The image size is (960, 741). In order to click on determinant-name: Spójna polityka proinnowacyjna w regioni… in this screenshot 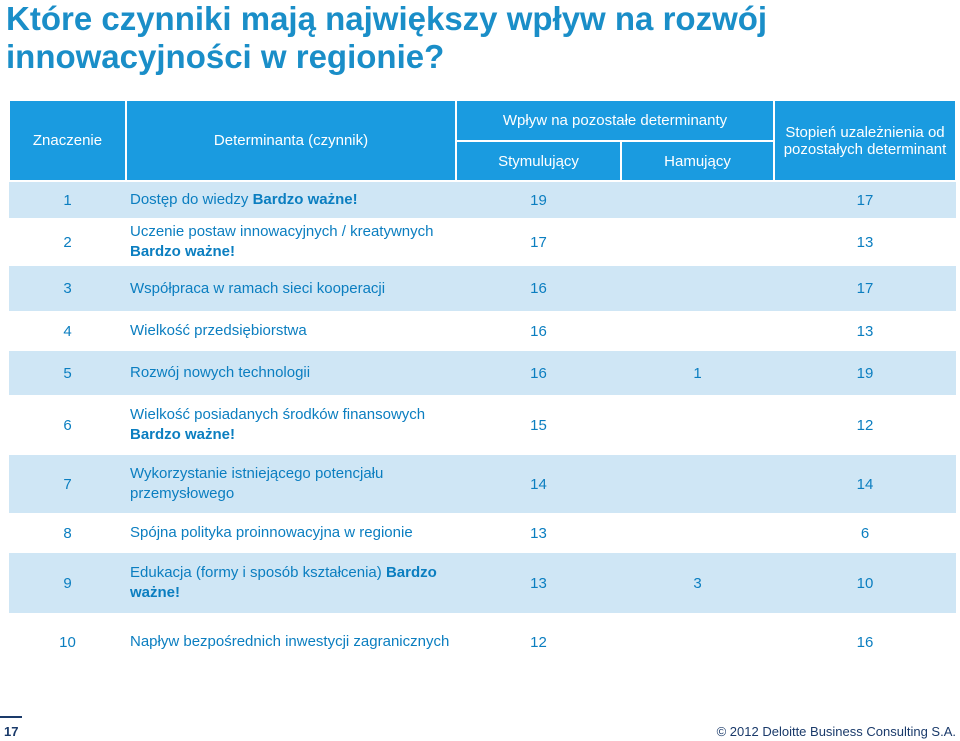, I will do `click(271, 532)`.